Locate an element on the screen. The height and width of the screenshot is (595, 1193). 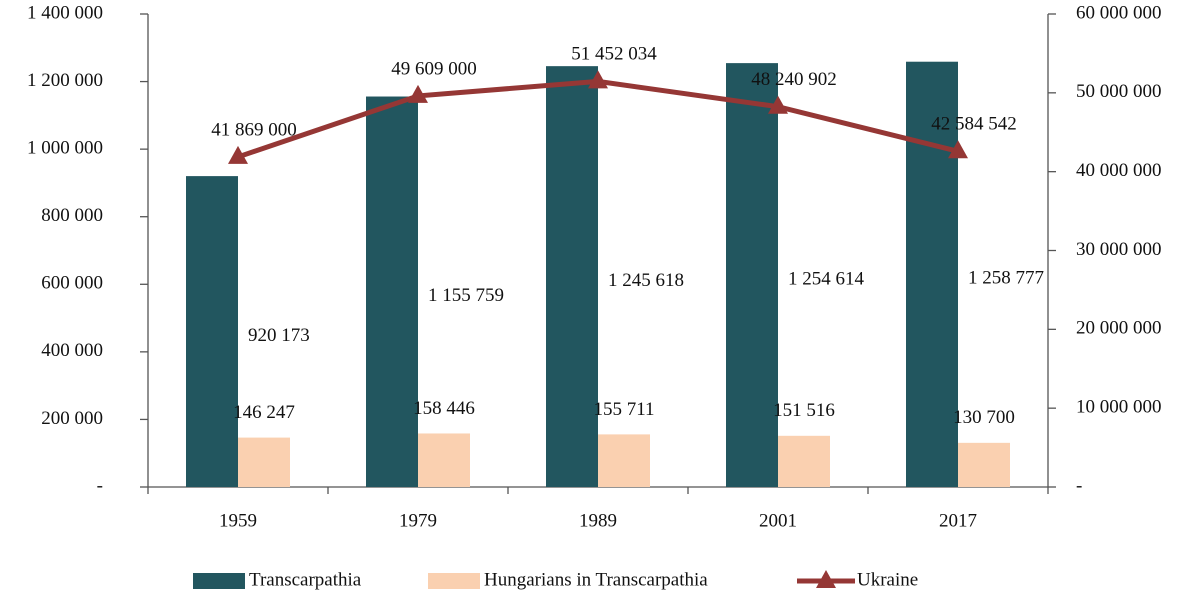
y2-tick-label: 30 000 000 is located at coordinates (1119, 249).